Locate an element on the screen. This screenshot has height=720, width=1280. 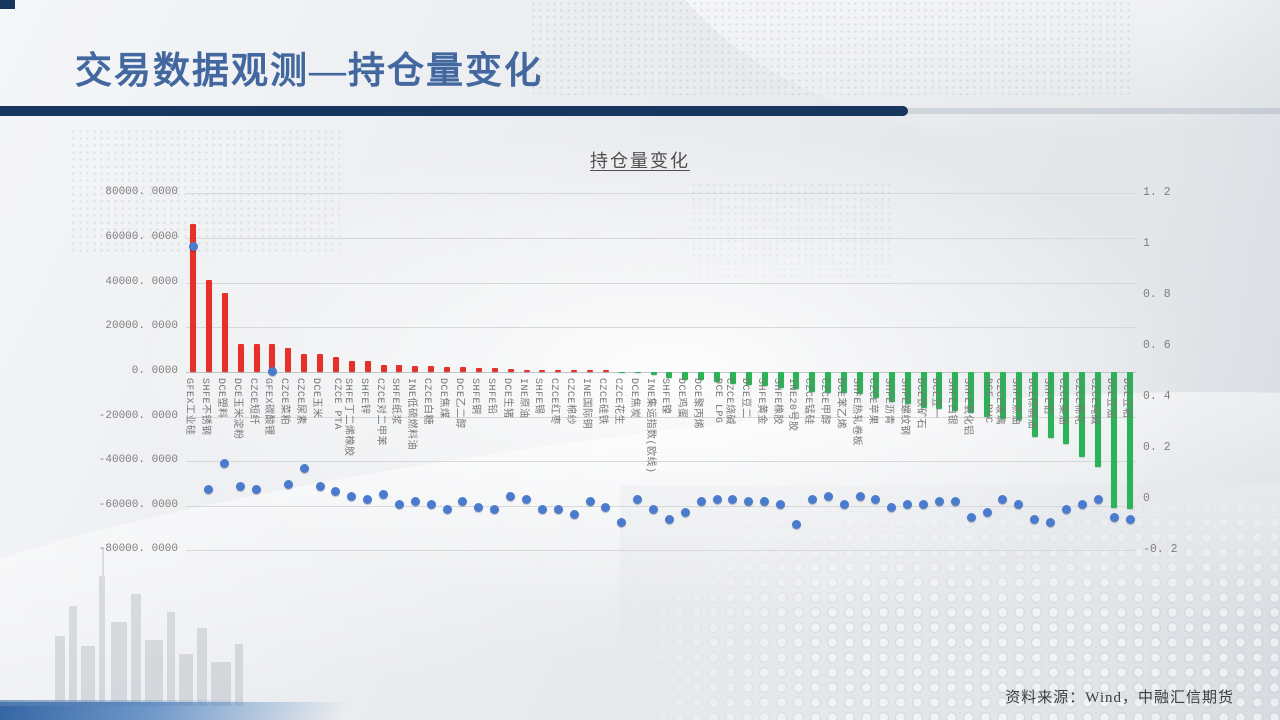
x-axis-label: SHFE纸浆 is located at coordinates (395, 401).